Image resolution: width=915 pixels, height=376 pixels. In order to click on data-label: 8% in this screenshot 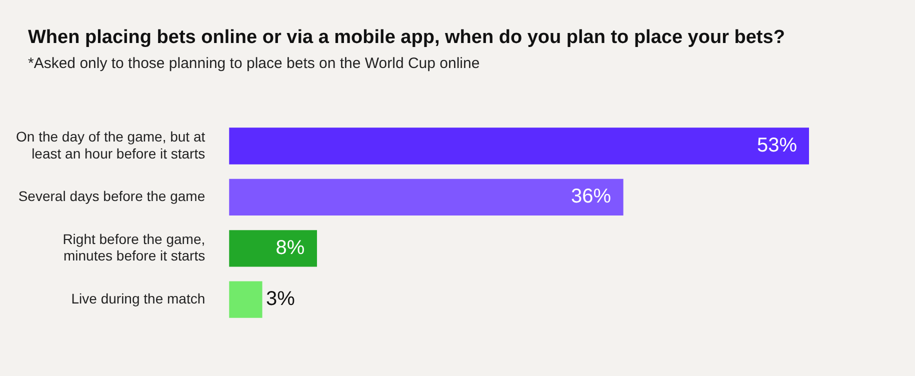, I will do `click(290, 247)`.